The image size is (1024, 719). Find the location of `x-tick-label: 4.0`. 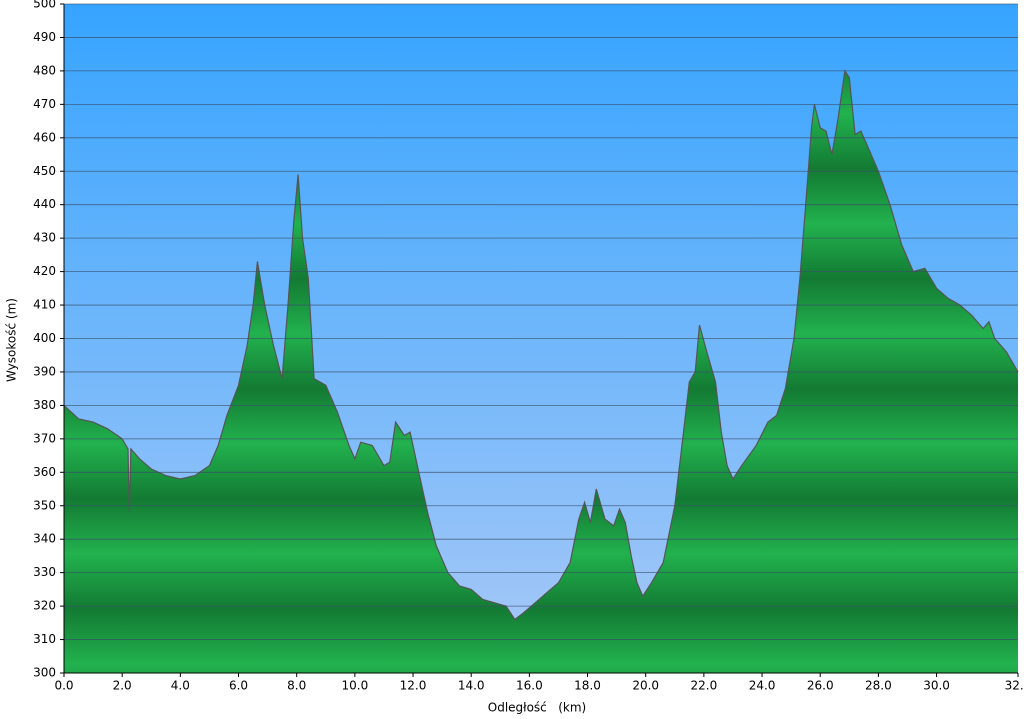

x-tick-label: 4.0 is located at coordinates (180, 686).